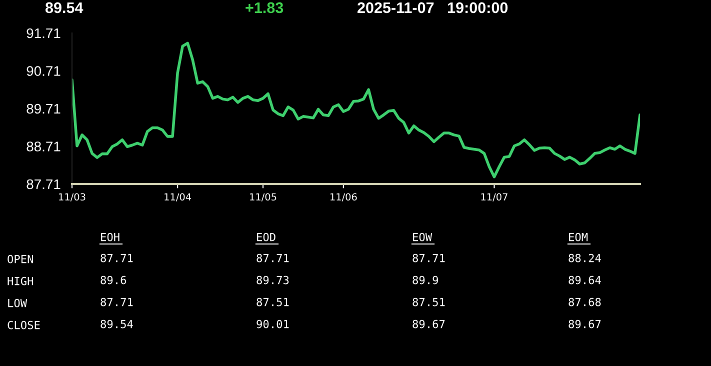 Image resolution: width=711 pixels, height=366 pixels. I want to click on x-tick-label: 11/06, so click(343, 197).